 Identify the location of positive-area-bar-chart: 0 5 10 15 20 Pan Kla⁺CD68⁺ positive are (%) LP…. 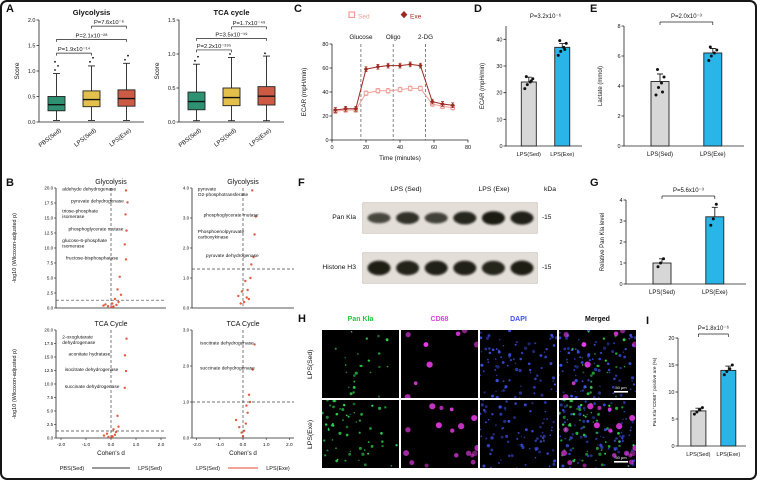
(699, 391).